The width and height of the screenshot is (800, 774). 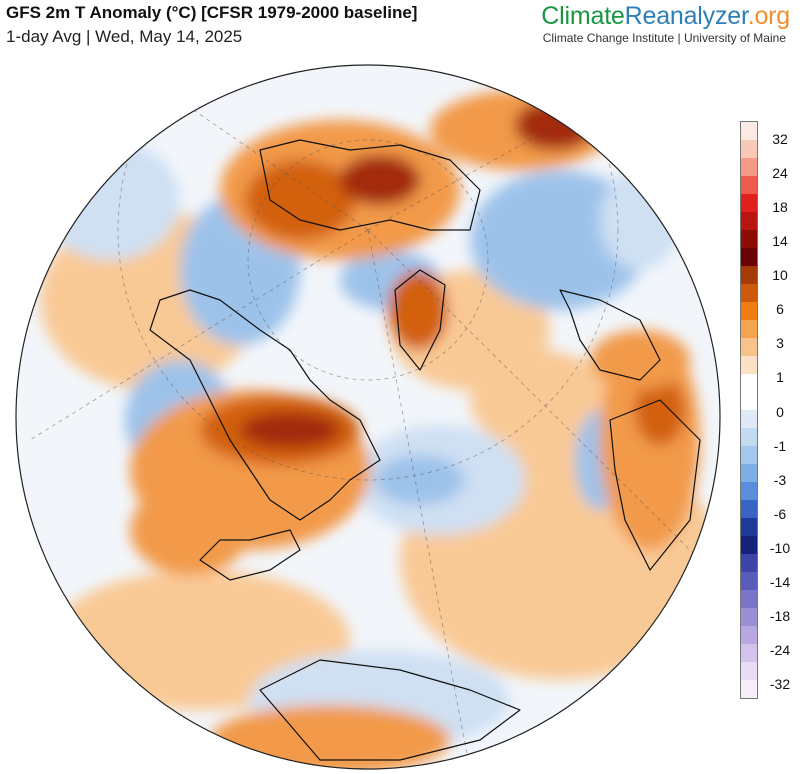 What do you see at coordinates (780, 581) in the screenshot?
I see `legend-tick-label: -14` at bounding box center [780, 581].